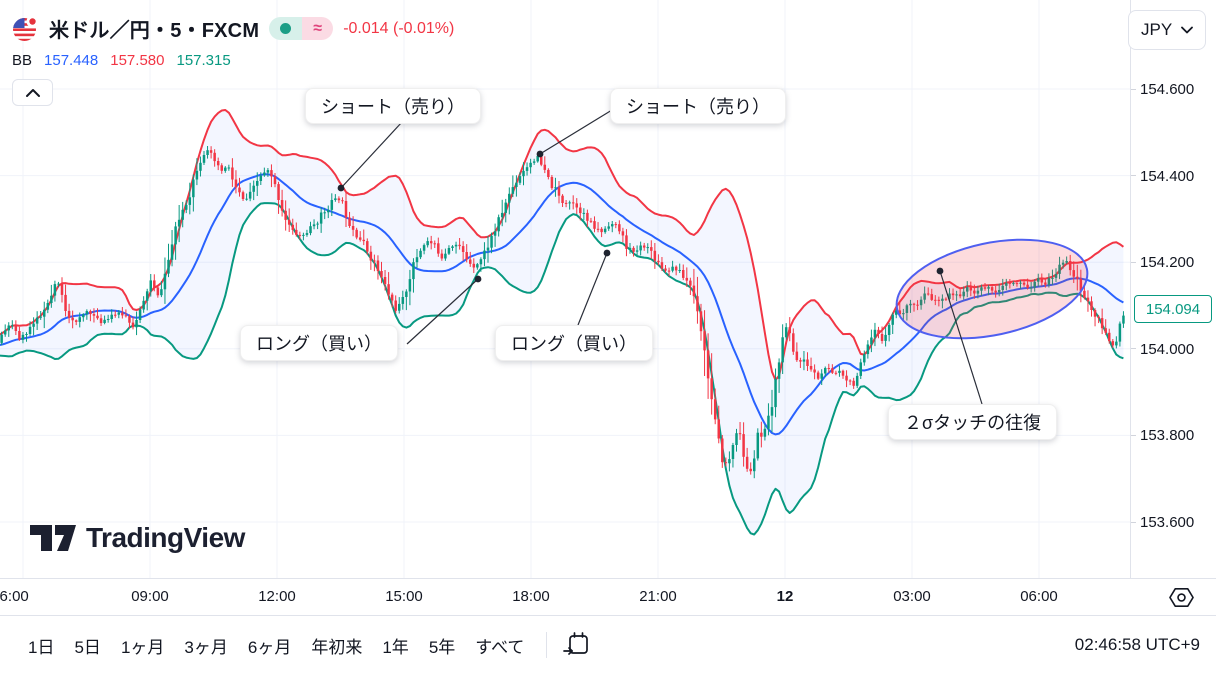  What do you see at coordinates (142, 645) in the screenshot?
I see `range-button-2: 1ヶ月` at bounding box center [142, 645].